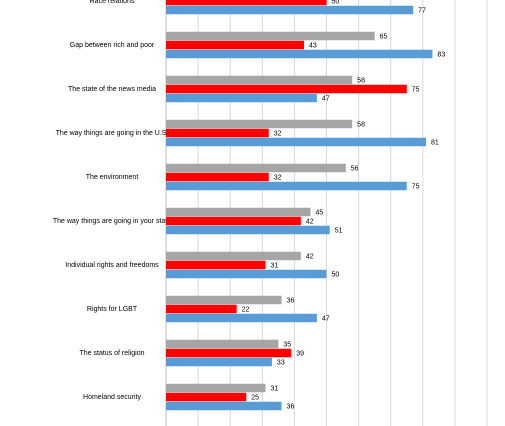 The image size is (505, 426). Describe the element at coordinates (112, 2) in the screenshot. I see `category-label: Race relations` at that location.